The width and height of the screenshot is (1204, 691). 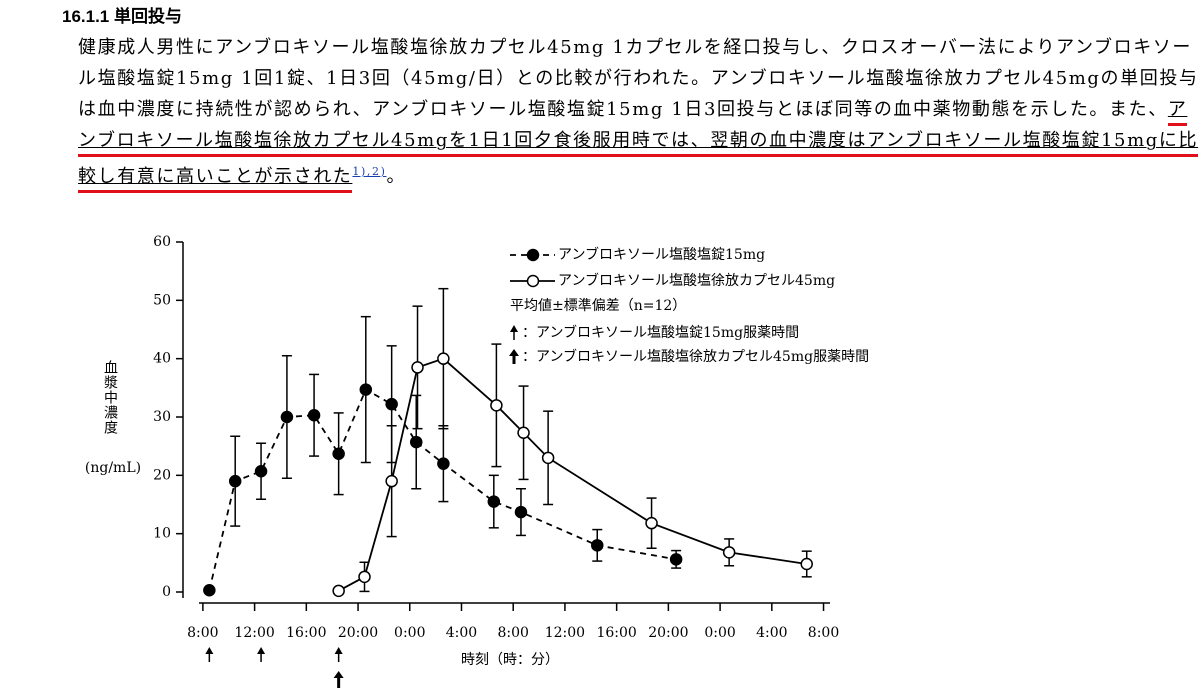 What do you see at coordinates (661, 254) in the screenshot?
I see `legend-label: アンブロキソール塩酸塩錠15mg` at bounding box center [661, 254].